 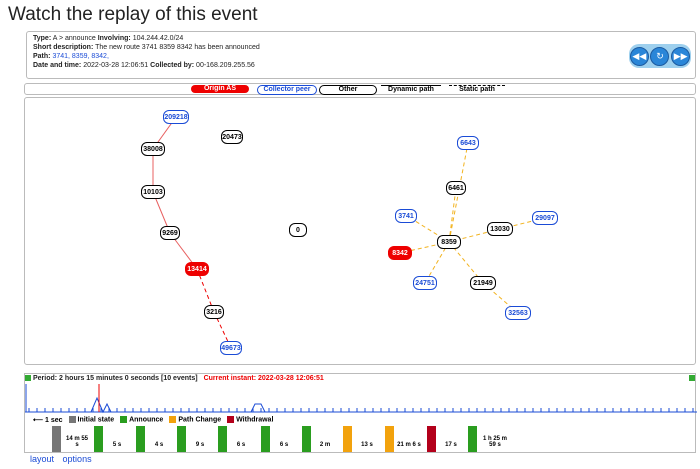 What do you see at coordinates (468, 143) in the screenshot?
I see `node-6643: 6643` at bounding box center [468, 143].